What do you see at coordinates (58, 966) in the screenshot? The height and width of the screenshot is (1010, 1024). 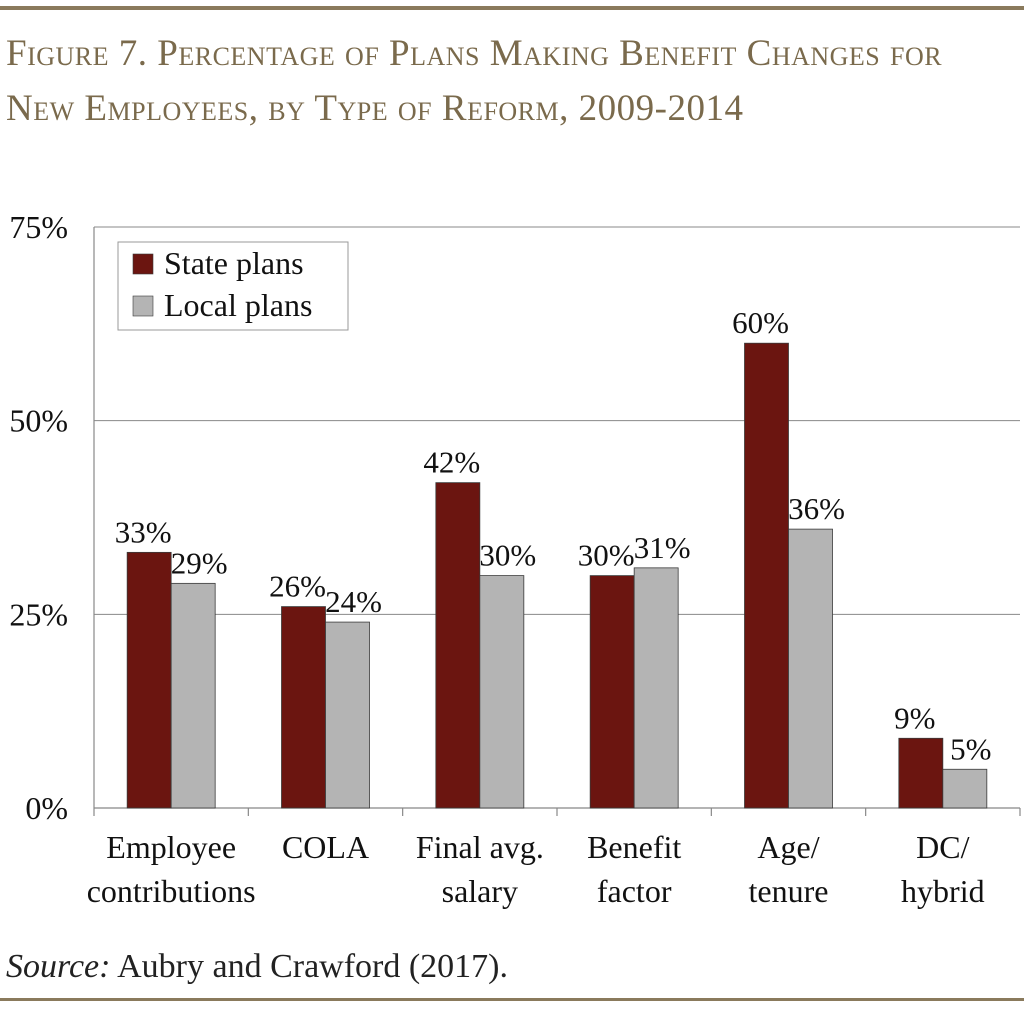 I see `source-label: Source:` at bounding box center [58, 966].